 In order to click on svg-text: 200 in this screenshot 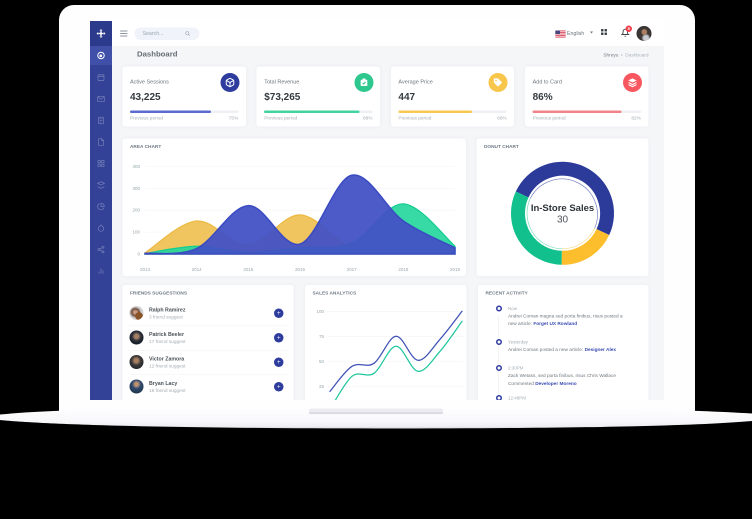, I will do `click(136, 210)`.